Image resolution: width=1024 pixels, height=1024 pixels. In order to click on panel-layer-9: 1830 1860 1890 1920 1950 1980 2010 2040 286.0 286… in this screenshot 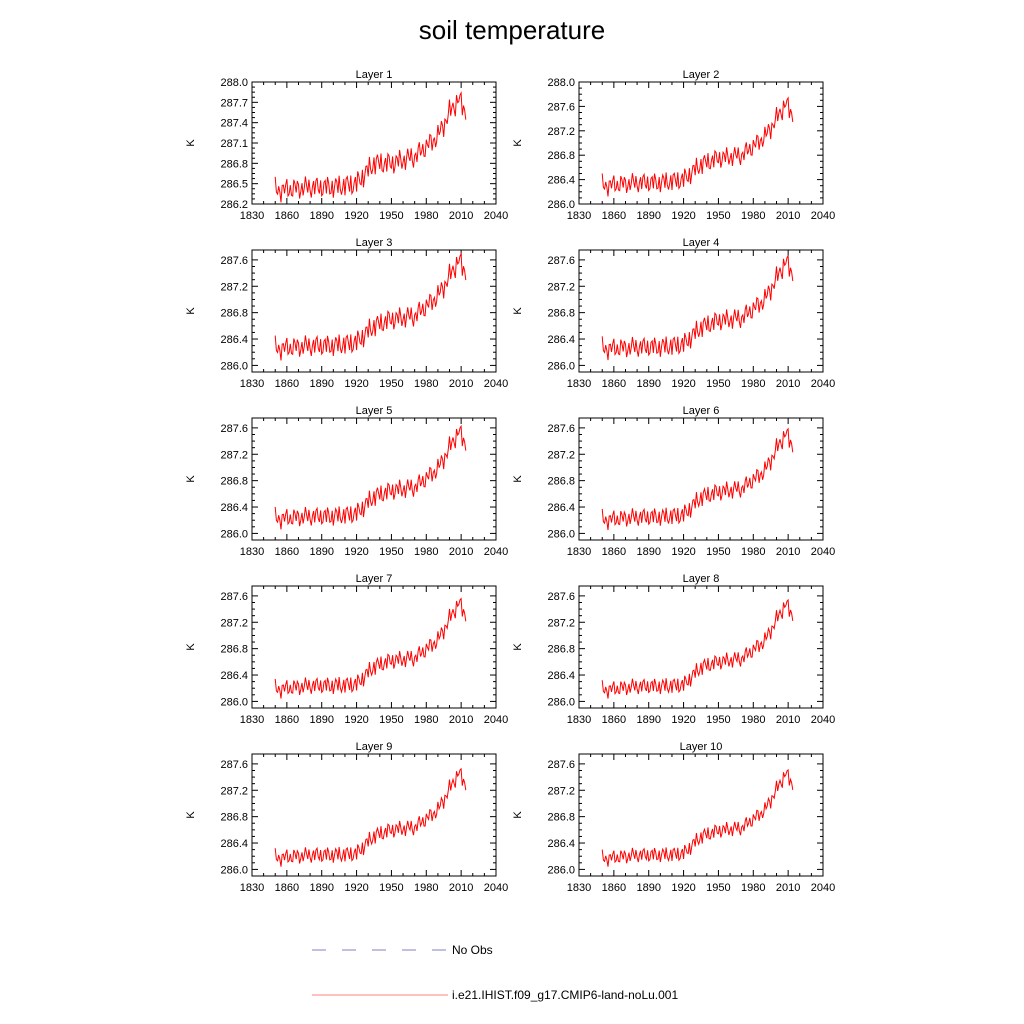, I will do `click(346, 817)`.